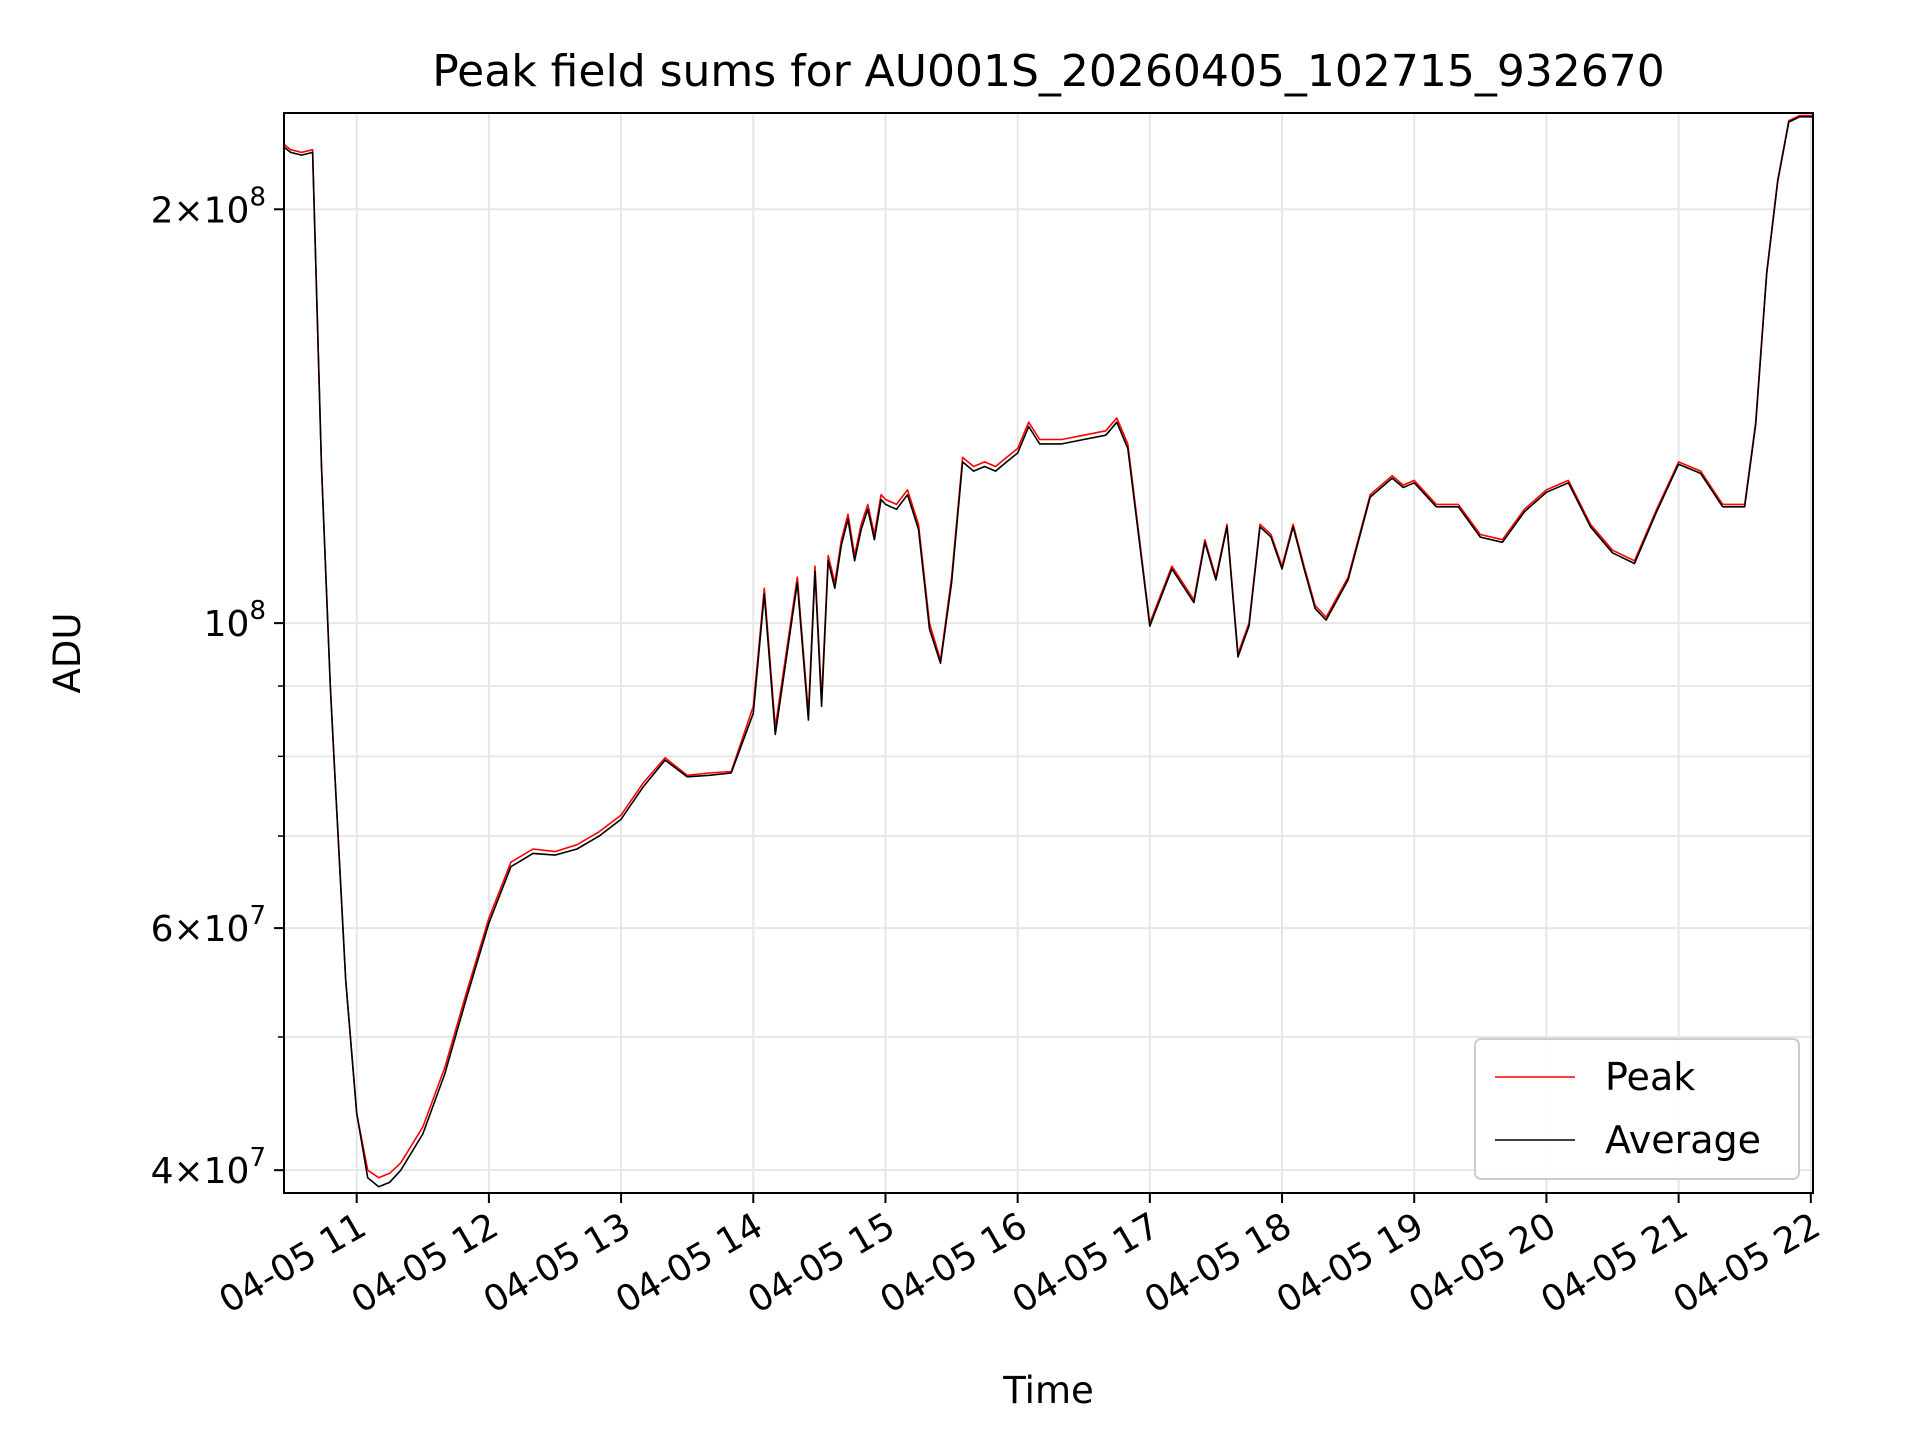 The height and width of the screenshot is (1440, 1920). Describe the element at coordinates (162, 1171) in the screenshot. I see `y-tick-base: 4` at that location.